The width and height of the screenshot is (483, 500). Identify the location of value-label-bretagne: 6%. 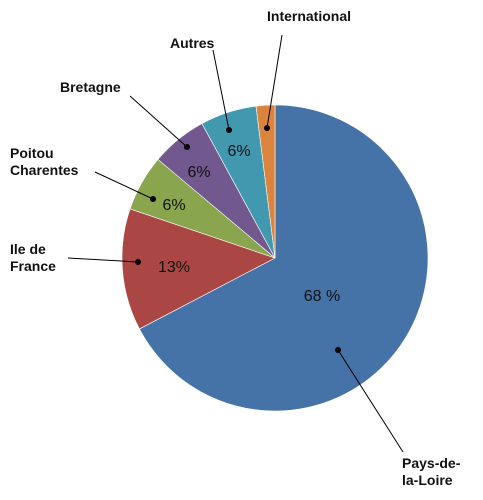
(198, 172).